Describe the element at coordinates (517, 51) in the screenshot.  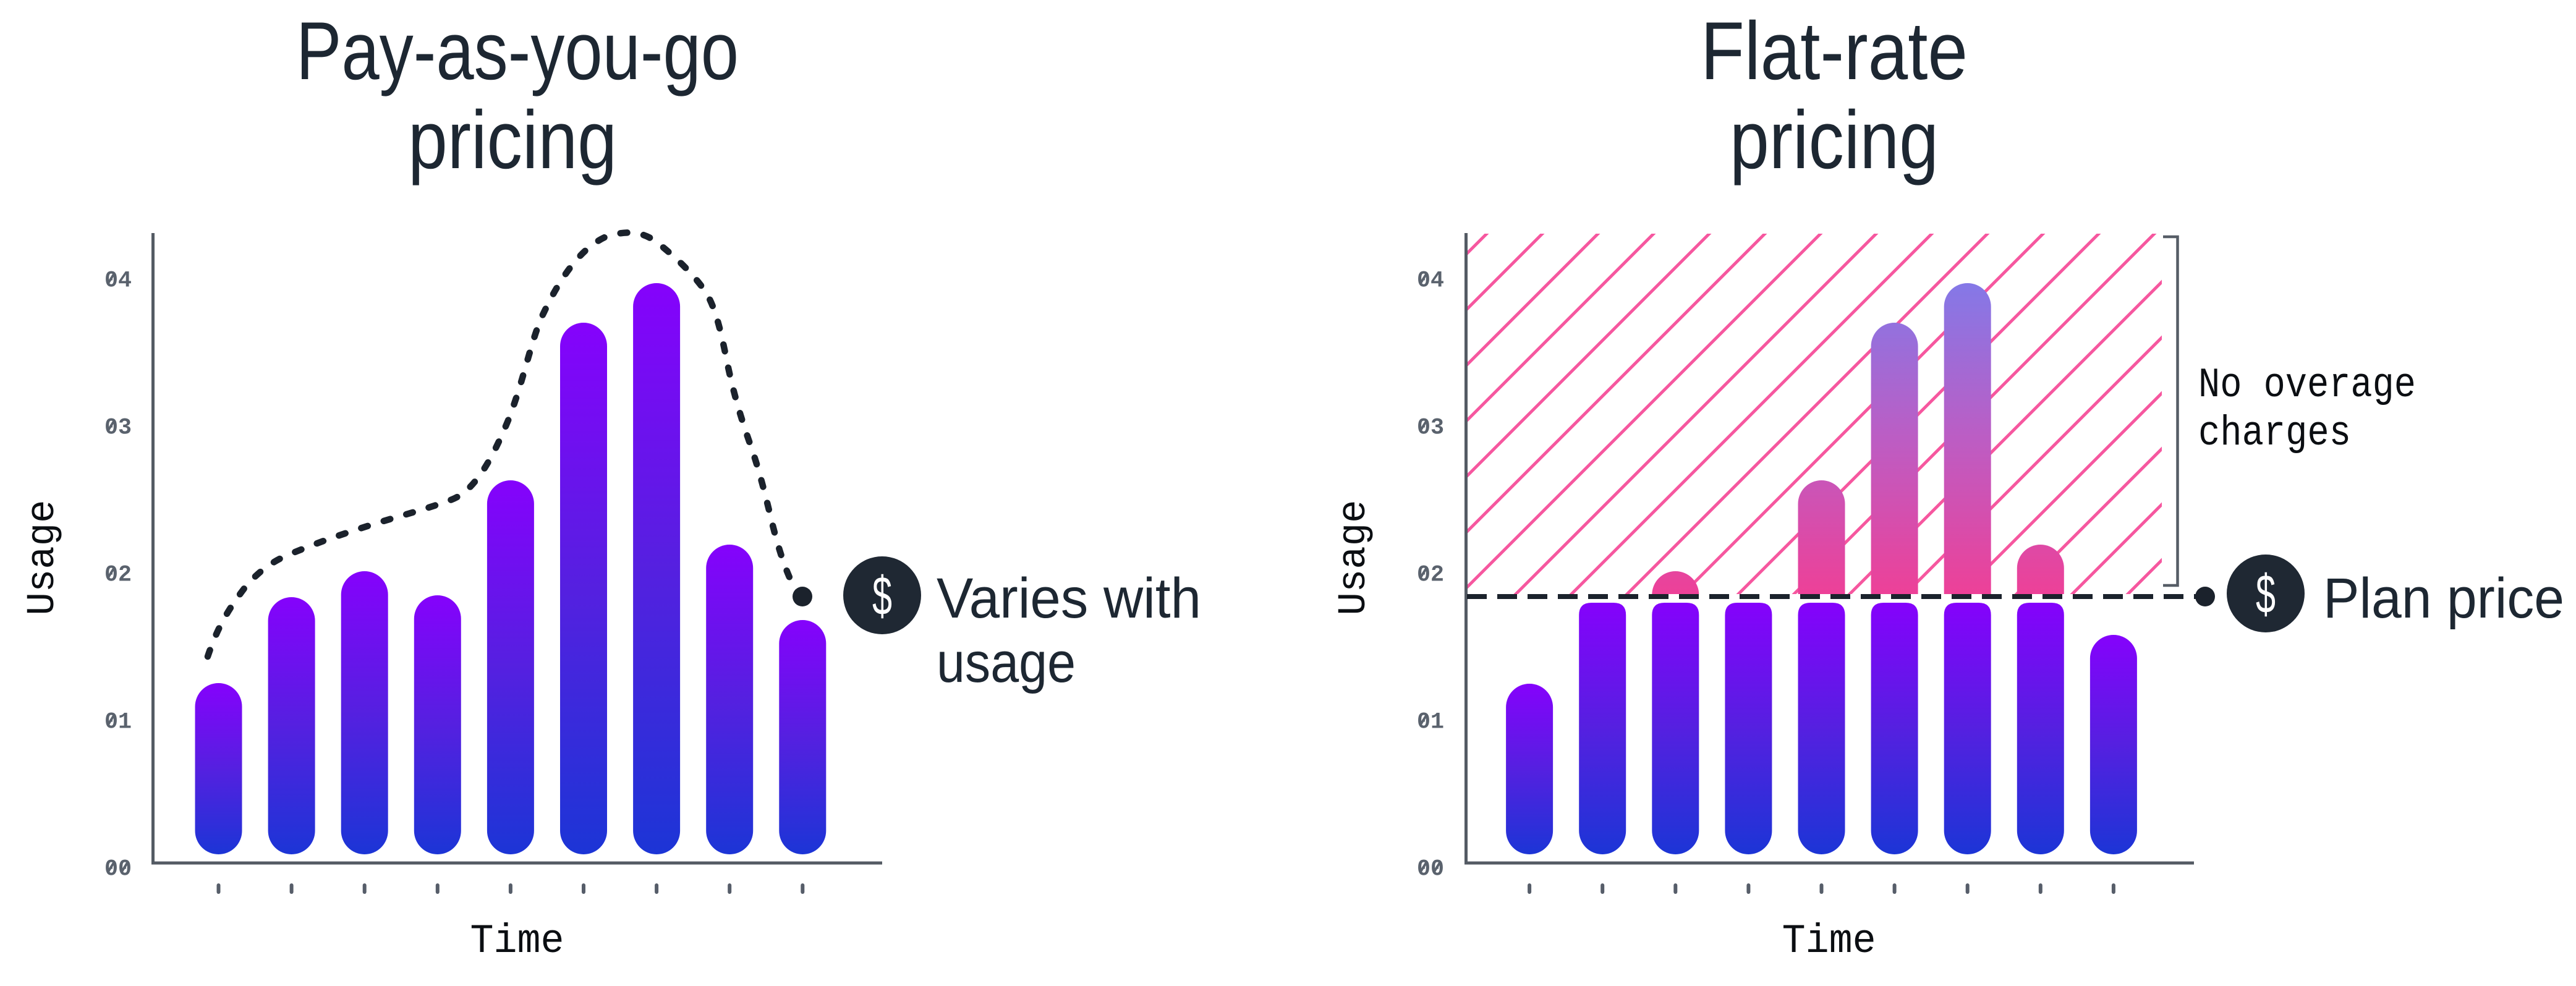
I see `svg-text: Pay-as-you-go` at that location.